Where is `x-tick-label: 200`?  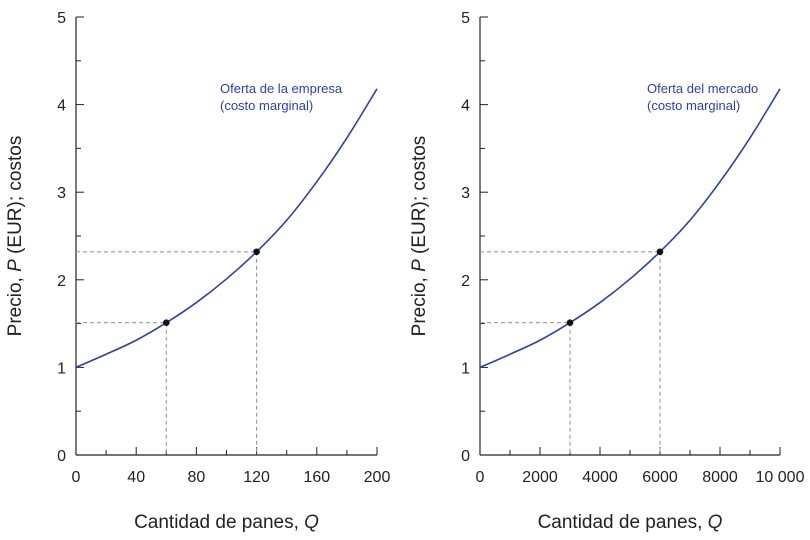
x-tick-label: 200 is located at coordinates (377, 477).